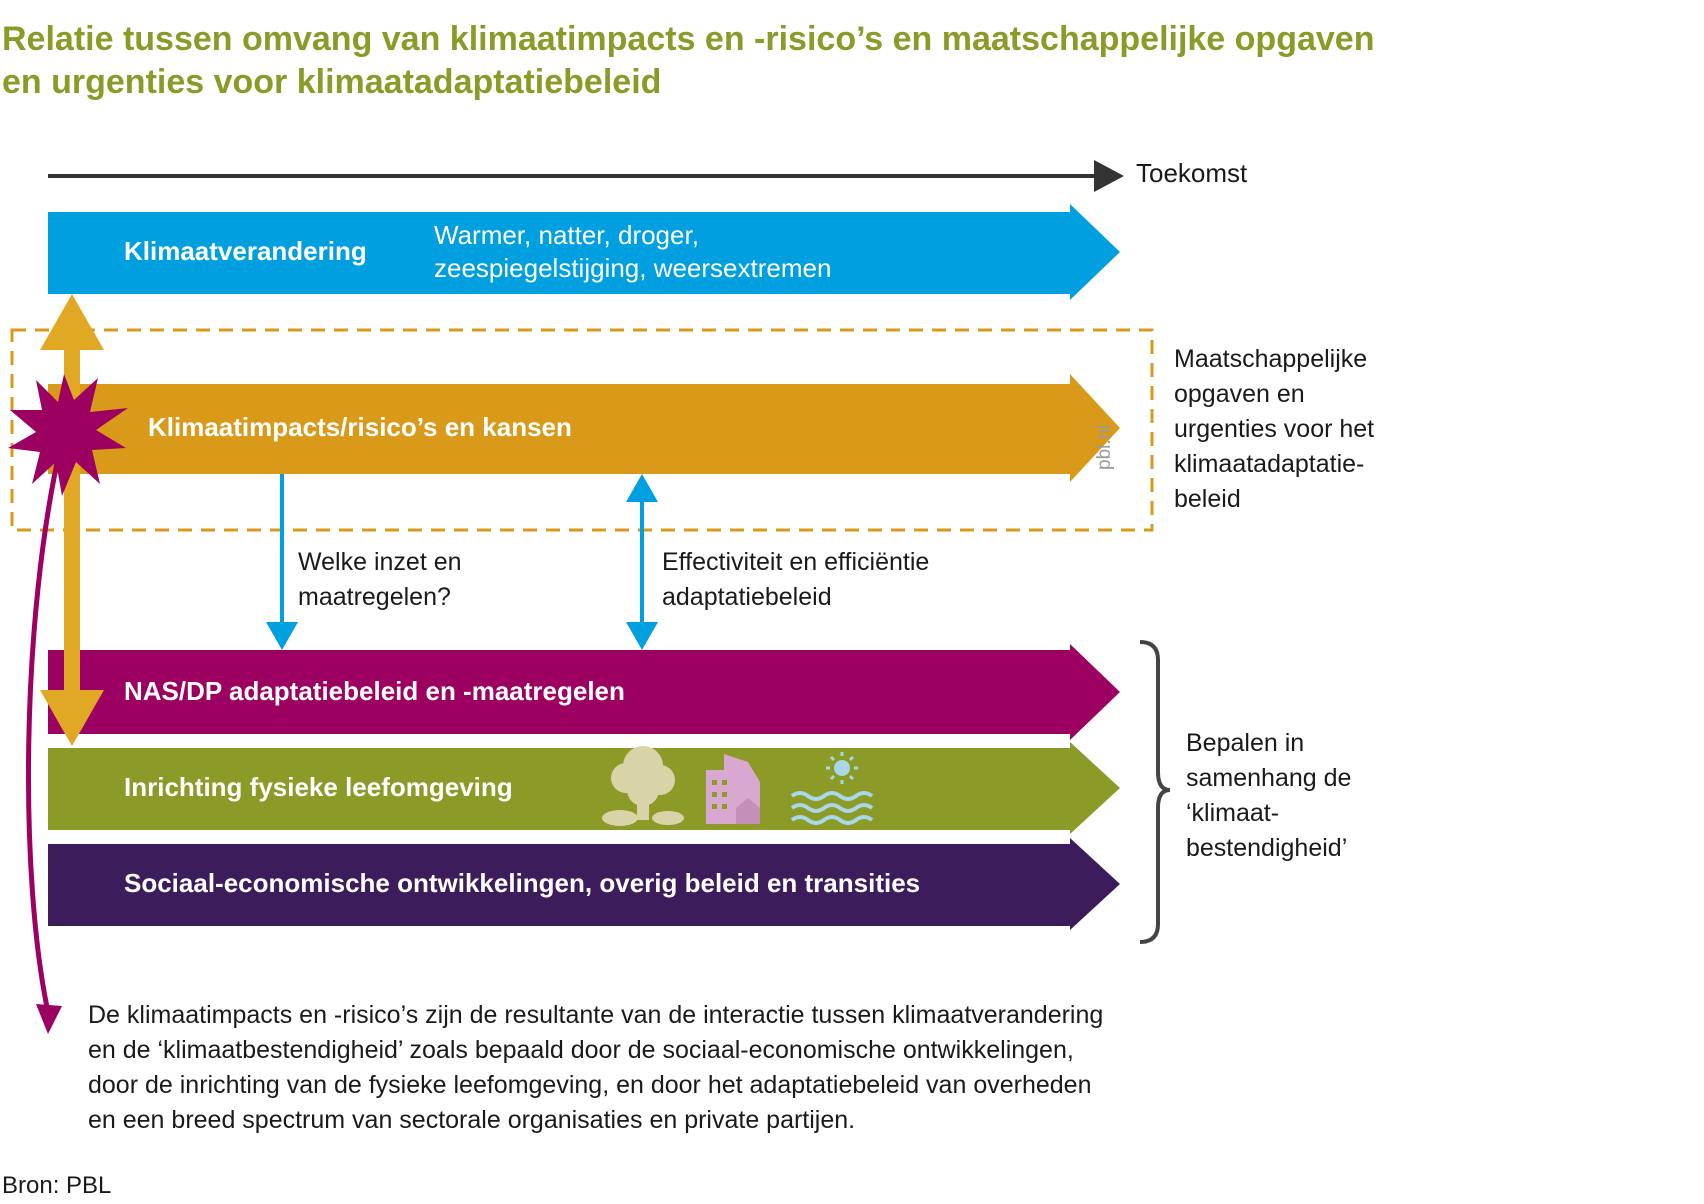  Describe the element at coordinates (733, 789) in the screenshot. I see `buildings-icon` at that location.